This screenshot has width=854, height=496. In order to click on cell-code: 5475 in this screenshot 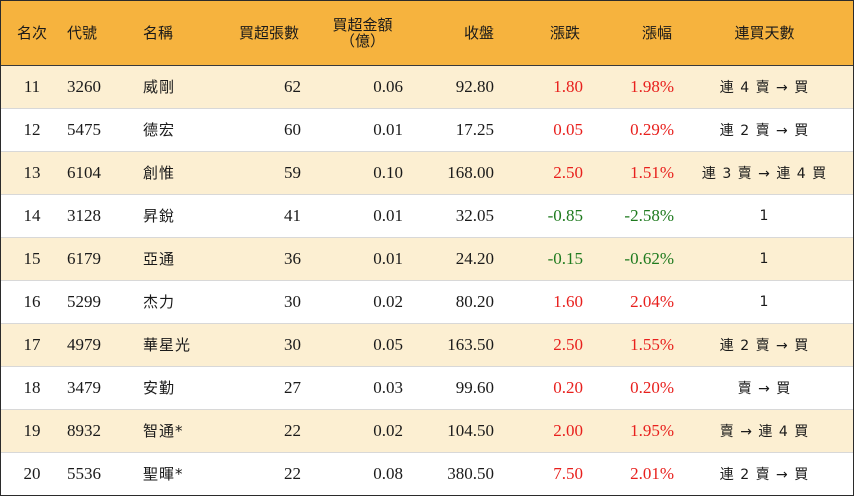, I will do `click(96, 130)`.